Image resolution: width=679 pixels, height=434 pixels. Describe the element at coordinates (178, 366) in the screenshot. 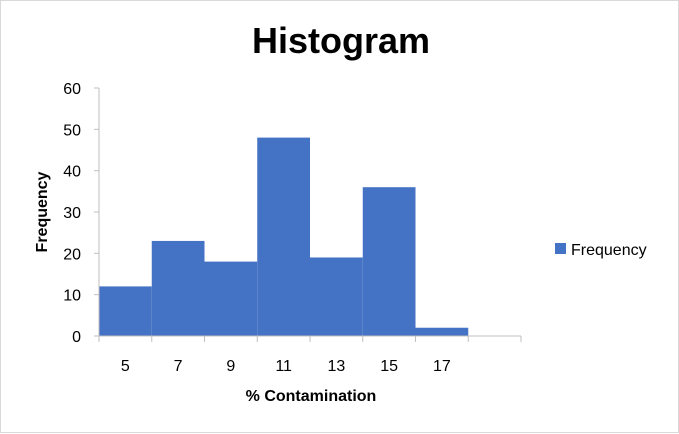

I see `x-tick-label: 7` at that location.